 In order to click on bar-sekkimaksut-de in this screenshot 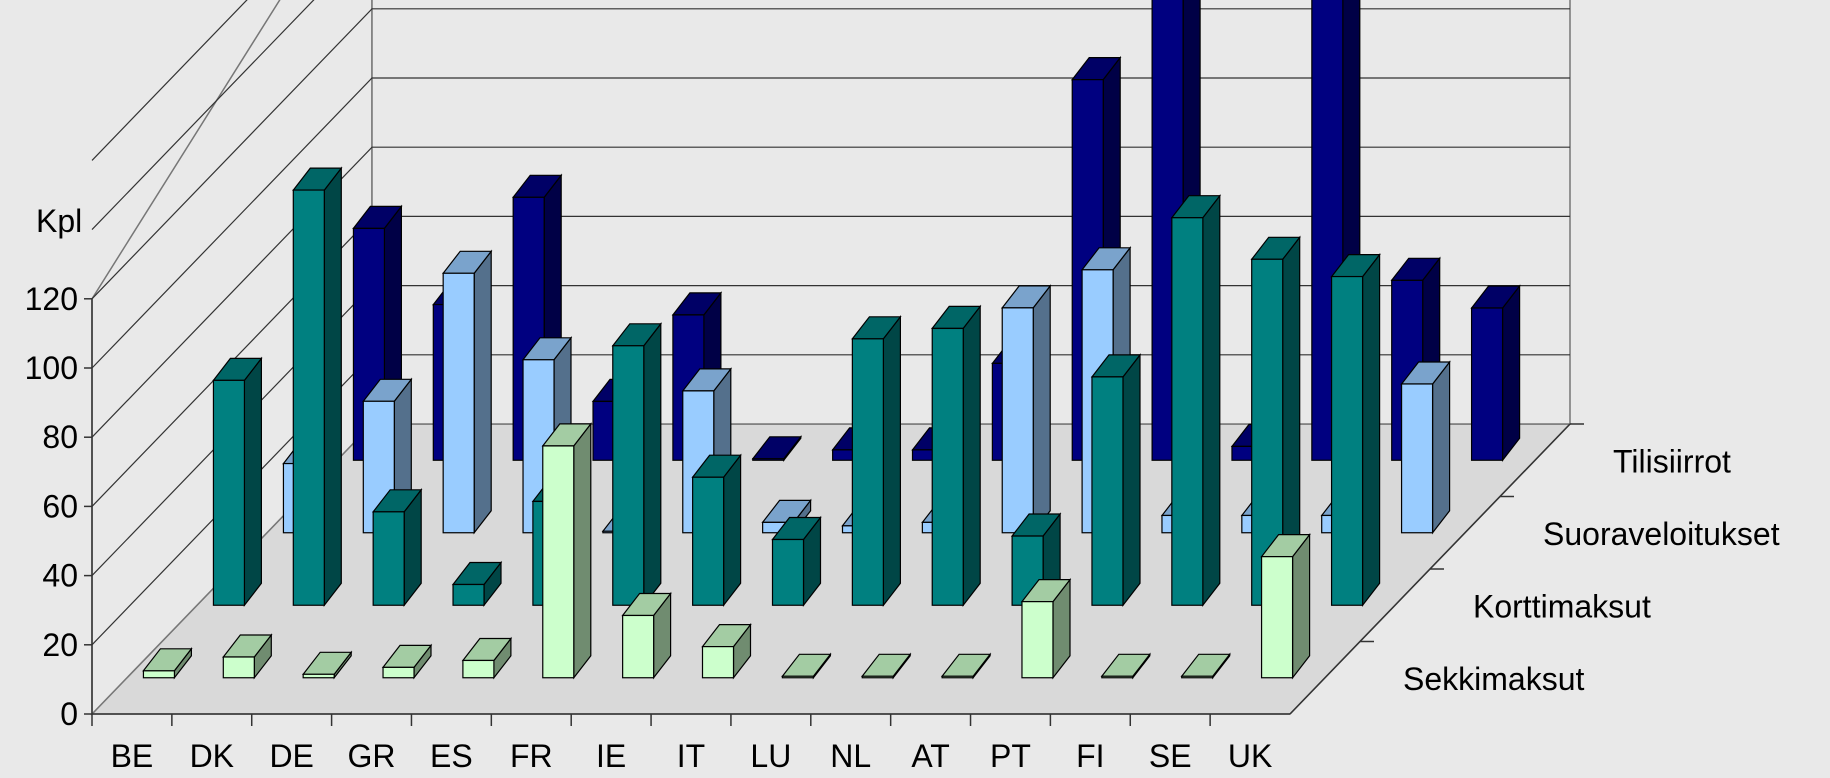, I will do `click(327, 665)`.